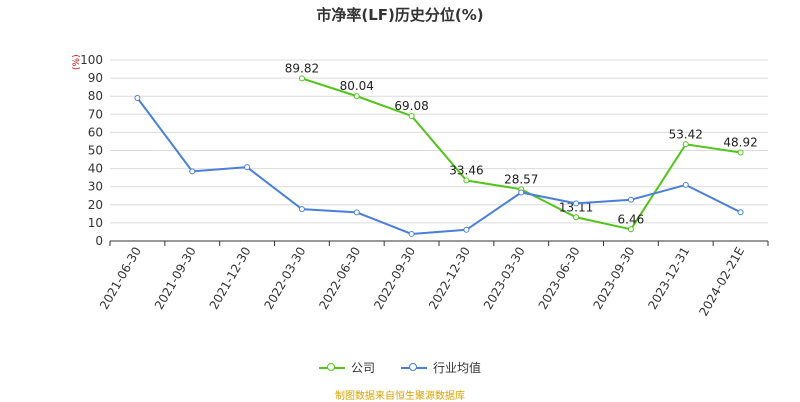 The image size is (800, 402). Describe the element at coordinates (91, 60) in the screenshot. I see `y-tick-label: 100` at that location.